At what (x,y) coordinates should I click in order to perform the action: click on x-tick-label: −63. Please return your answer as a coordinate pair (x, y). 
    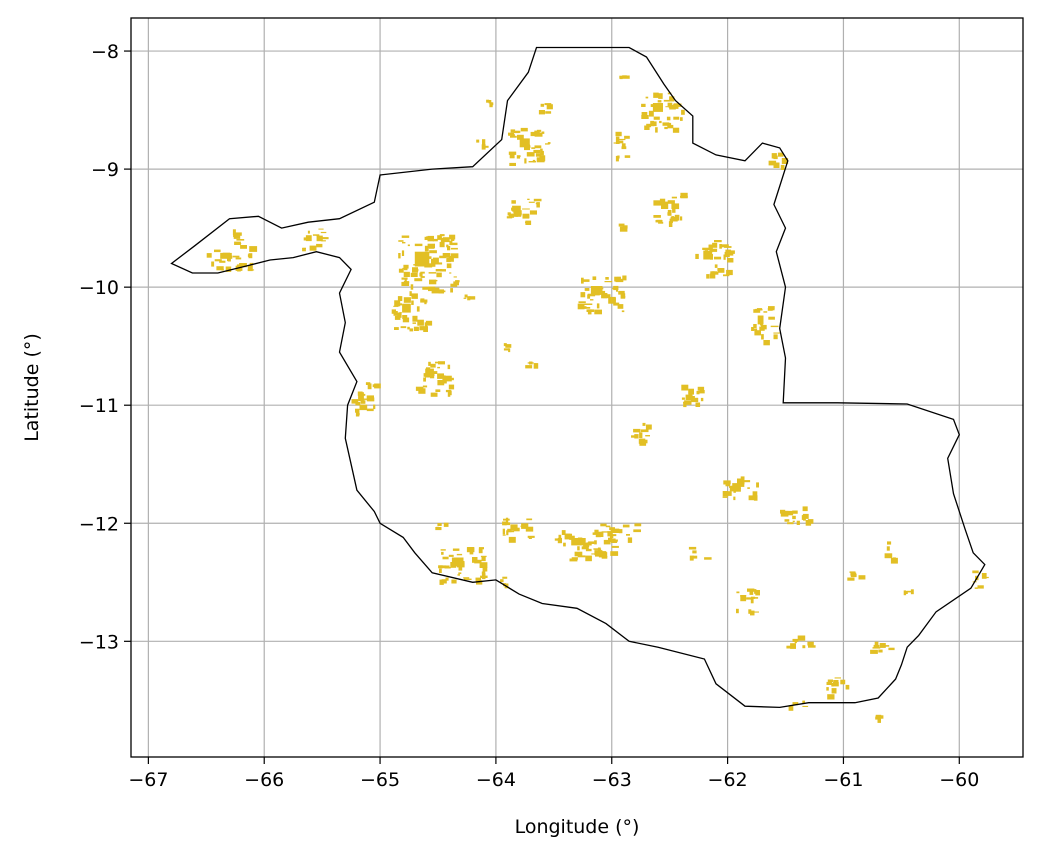
    Looking at the image, I should click on (612, 780).